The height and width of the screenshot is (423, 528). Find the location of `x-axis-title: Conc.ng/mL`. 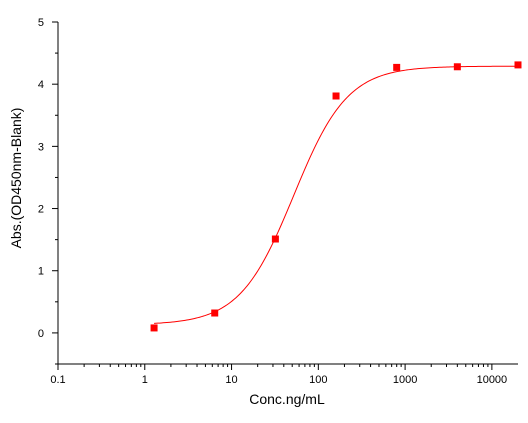

x-axis-title: Conc.ng/mL is located at coordinates (287, 399).